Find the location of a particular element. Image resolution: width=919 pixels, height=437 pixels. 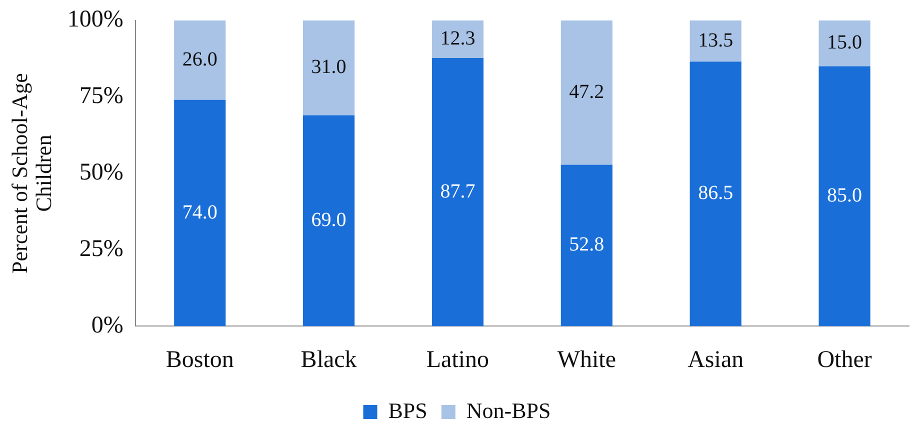

x-tick-label: Black is located at coordinates (328, 359).